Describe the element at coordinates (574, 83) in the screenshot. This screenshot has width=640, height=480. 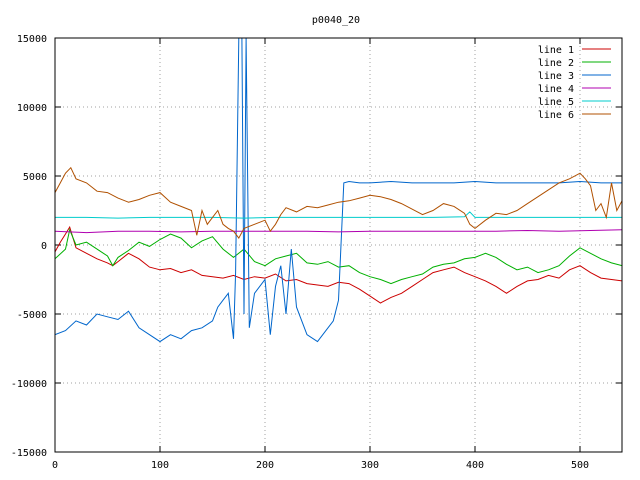
I see `legend: line 1 line 2 line 3 line 4 line 5 line 6` at that location.